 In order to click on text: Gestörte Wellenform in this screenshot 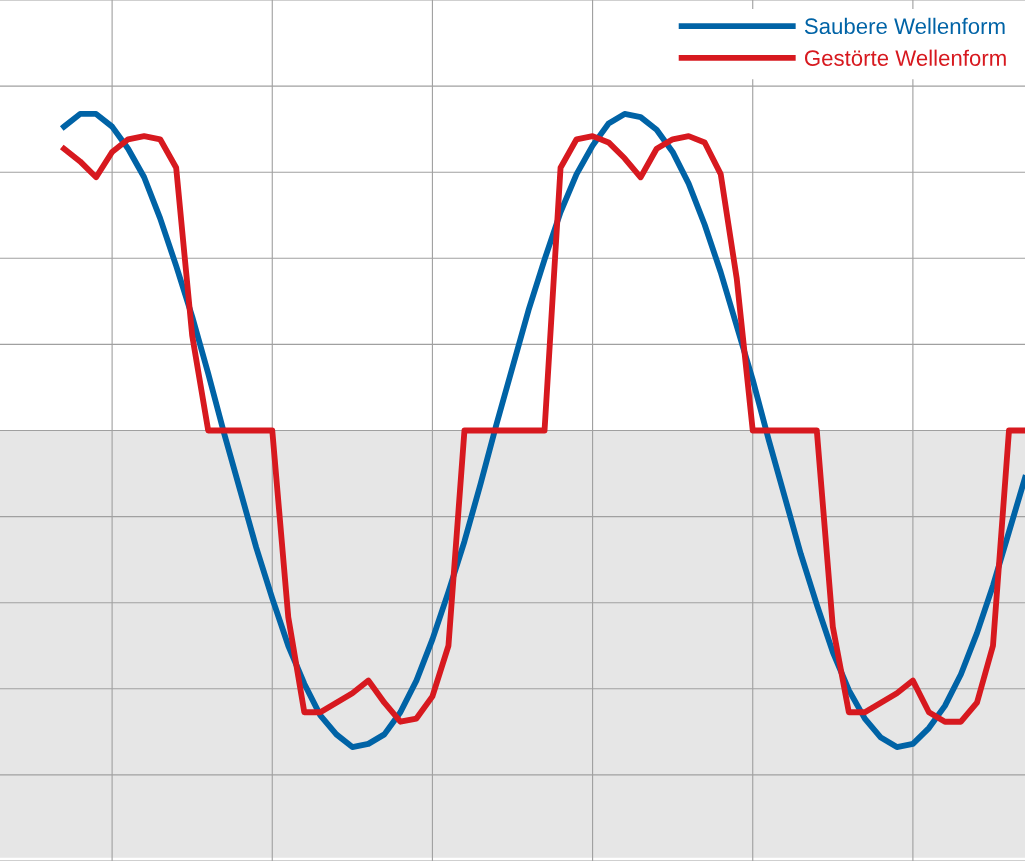, I will do `click(905, 57)`.